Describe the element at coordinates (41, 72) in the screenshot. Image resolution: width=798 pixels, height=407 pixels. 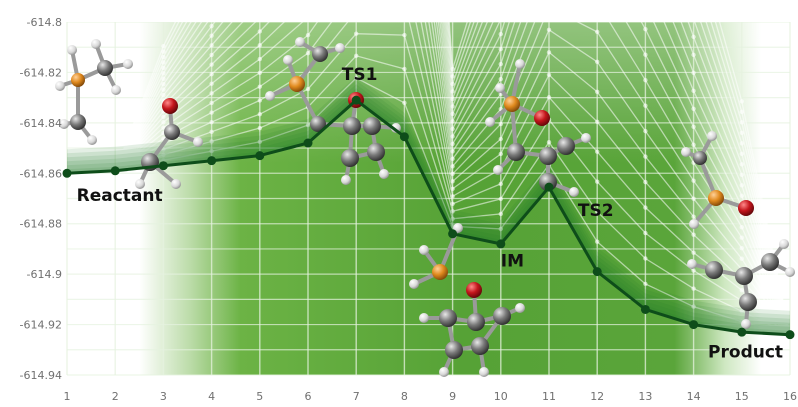
I see `y-tick-label: -614.82` at that location.